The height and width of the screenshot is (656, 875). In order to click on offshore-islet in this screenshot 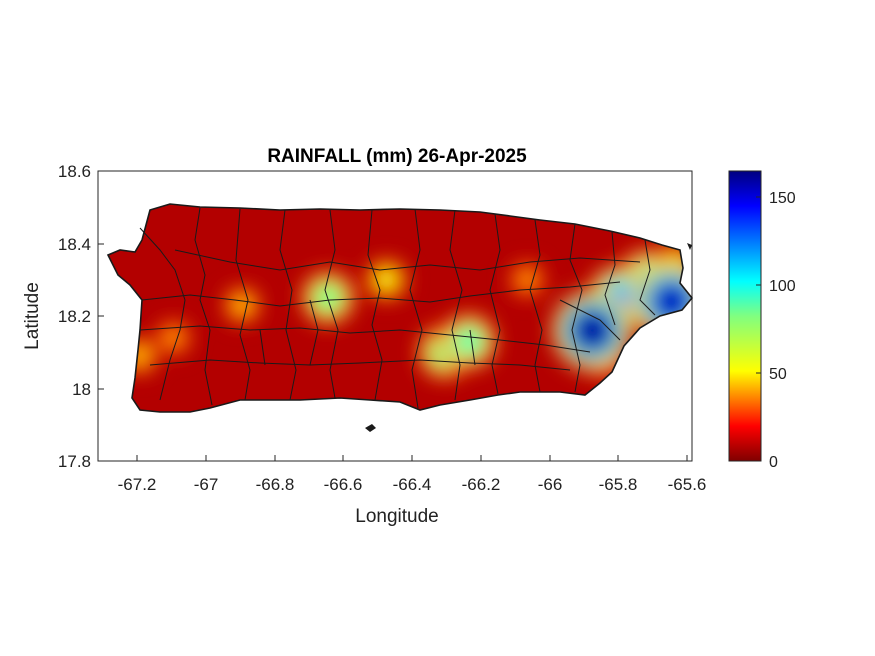, I will do `click(689, 246)`.